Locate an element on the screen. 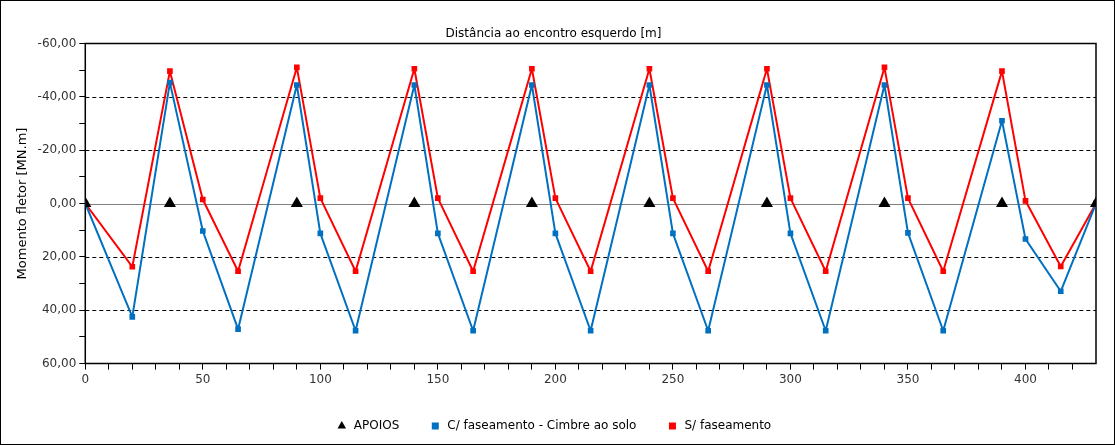 The height and width of the screenshot is (445, 1115). x-tick-label: 100 is located at coordinates (320, 378).